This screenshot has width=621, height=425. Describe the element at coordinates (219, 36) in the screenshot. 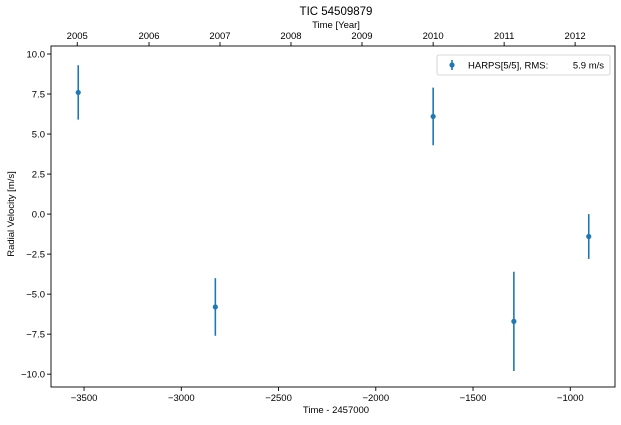

I see `top-x-tick-label: 2007` at that location.